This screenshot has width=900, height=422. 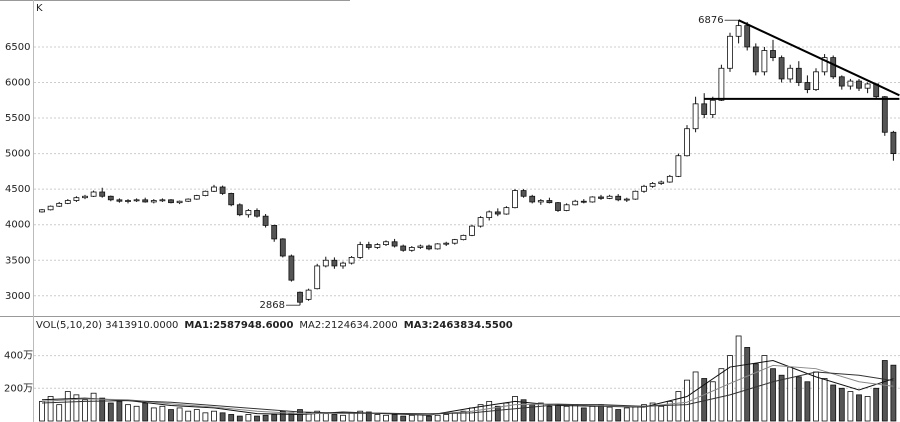 What do you see at coordinates (107, 325) in the screenshot?
I see `volume-header: VOL(5,10,20) 3413910.0000` at bounding box center [107, 325].